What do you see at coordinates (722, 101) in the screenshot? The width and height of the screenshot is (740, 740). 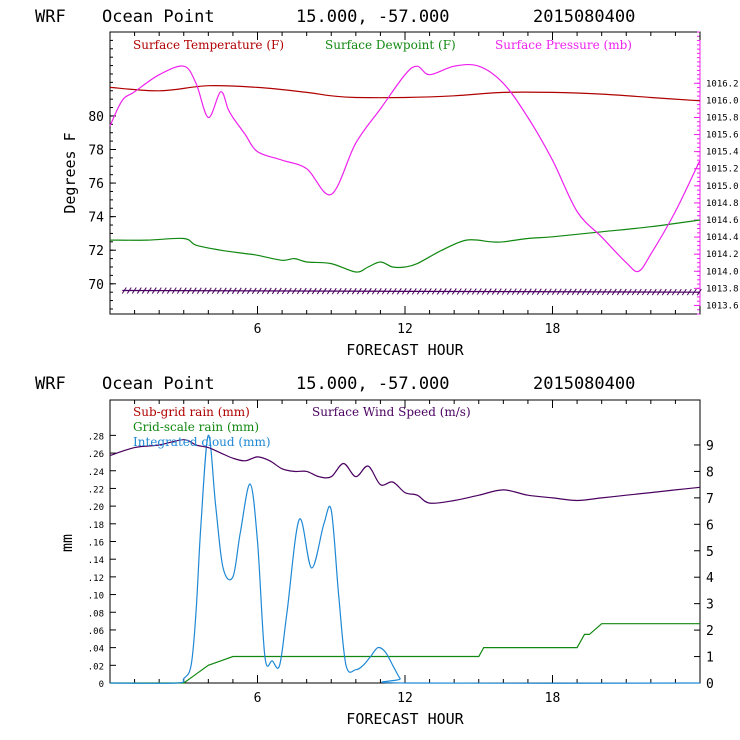 I see `right-tick-label: 1016.0` at bounding box center [722, 101].